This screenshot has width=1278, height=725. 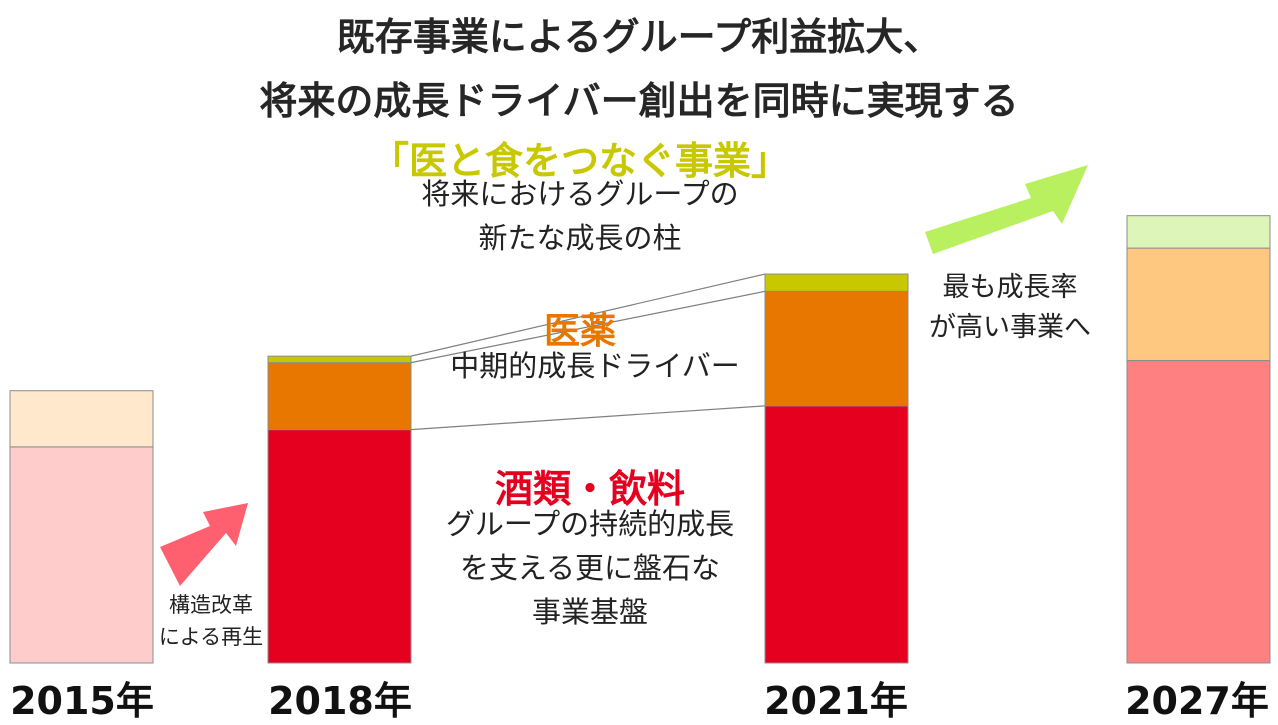 What do you see at coordinates (1010, 327) in the screenshot?
I see `growth-label-line2: が高い事業へ` at bounding box center [1010, 327].